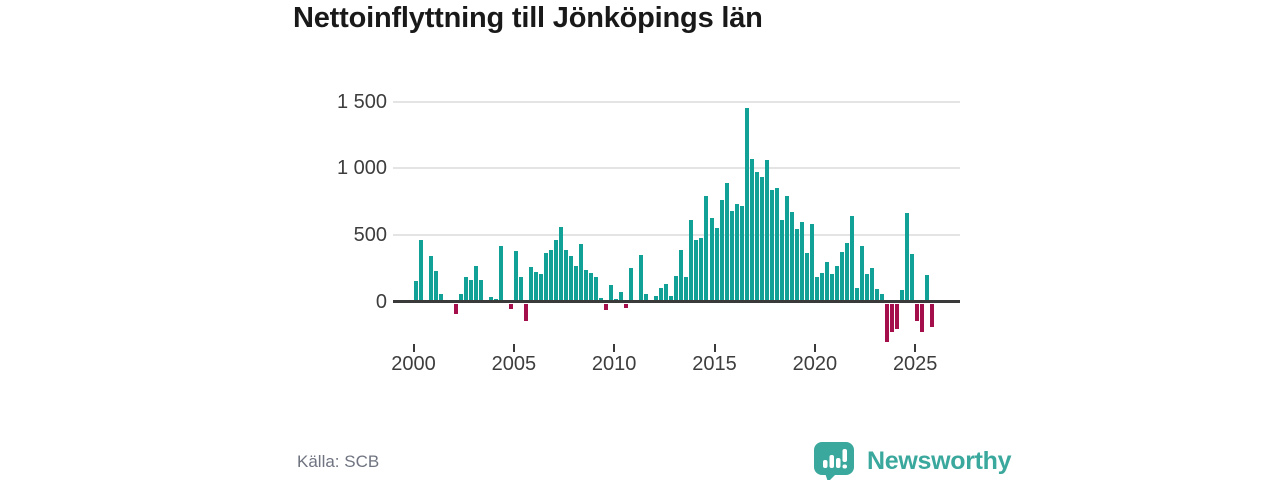  Describe the element at coordinates (641, 278) in the screenshot. I see `bar-2011-q2` at that location.